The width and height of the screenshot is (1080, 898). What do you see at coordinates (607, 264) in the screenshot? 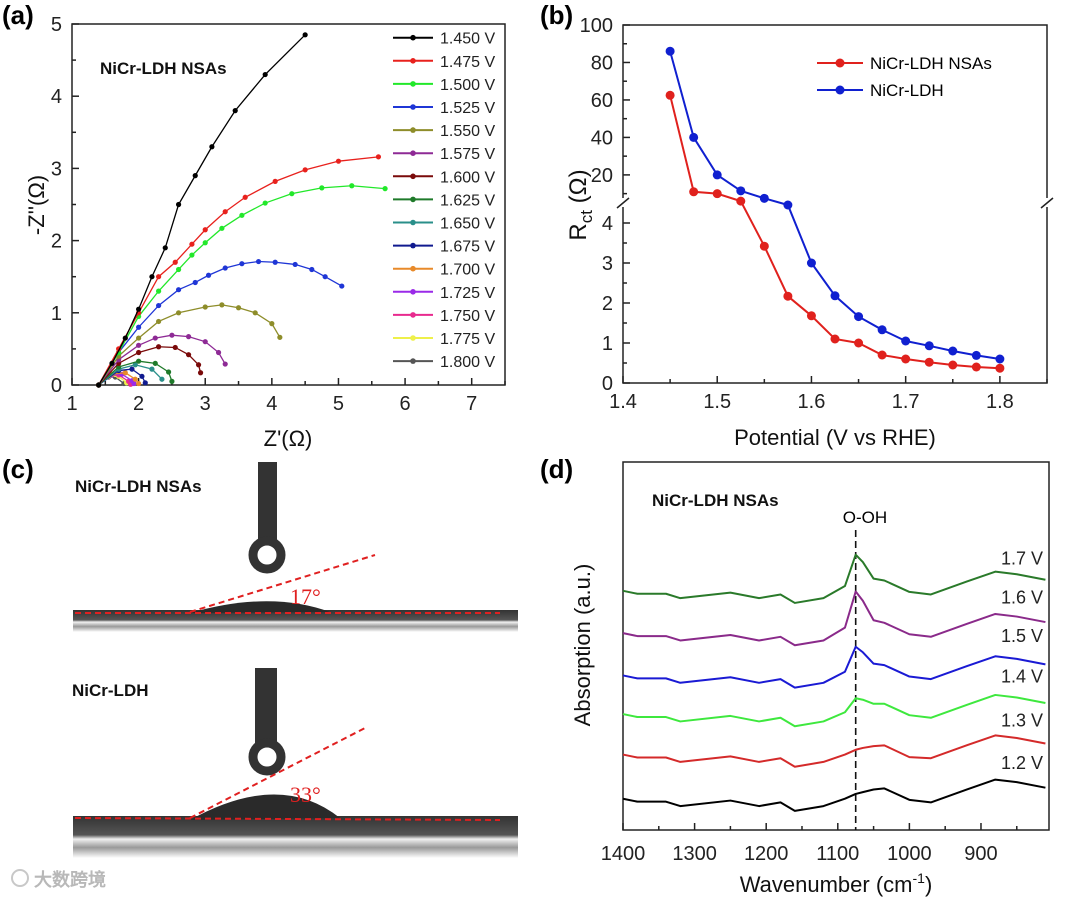
I see `y-tick-label: 3` at bounding box center [607, 264].